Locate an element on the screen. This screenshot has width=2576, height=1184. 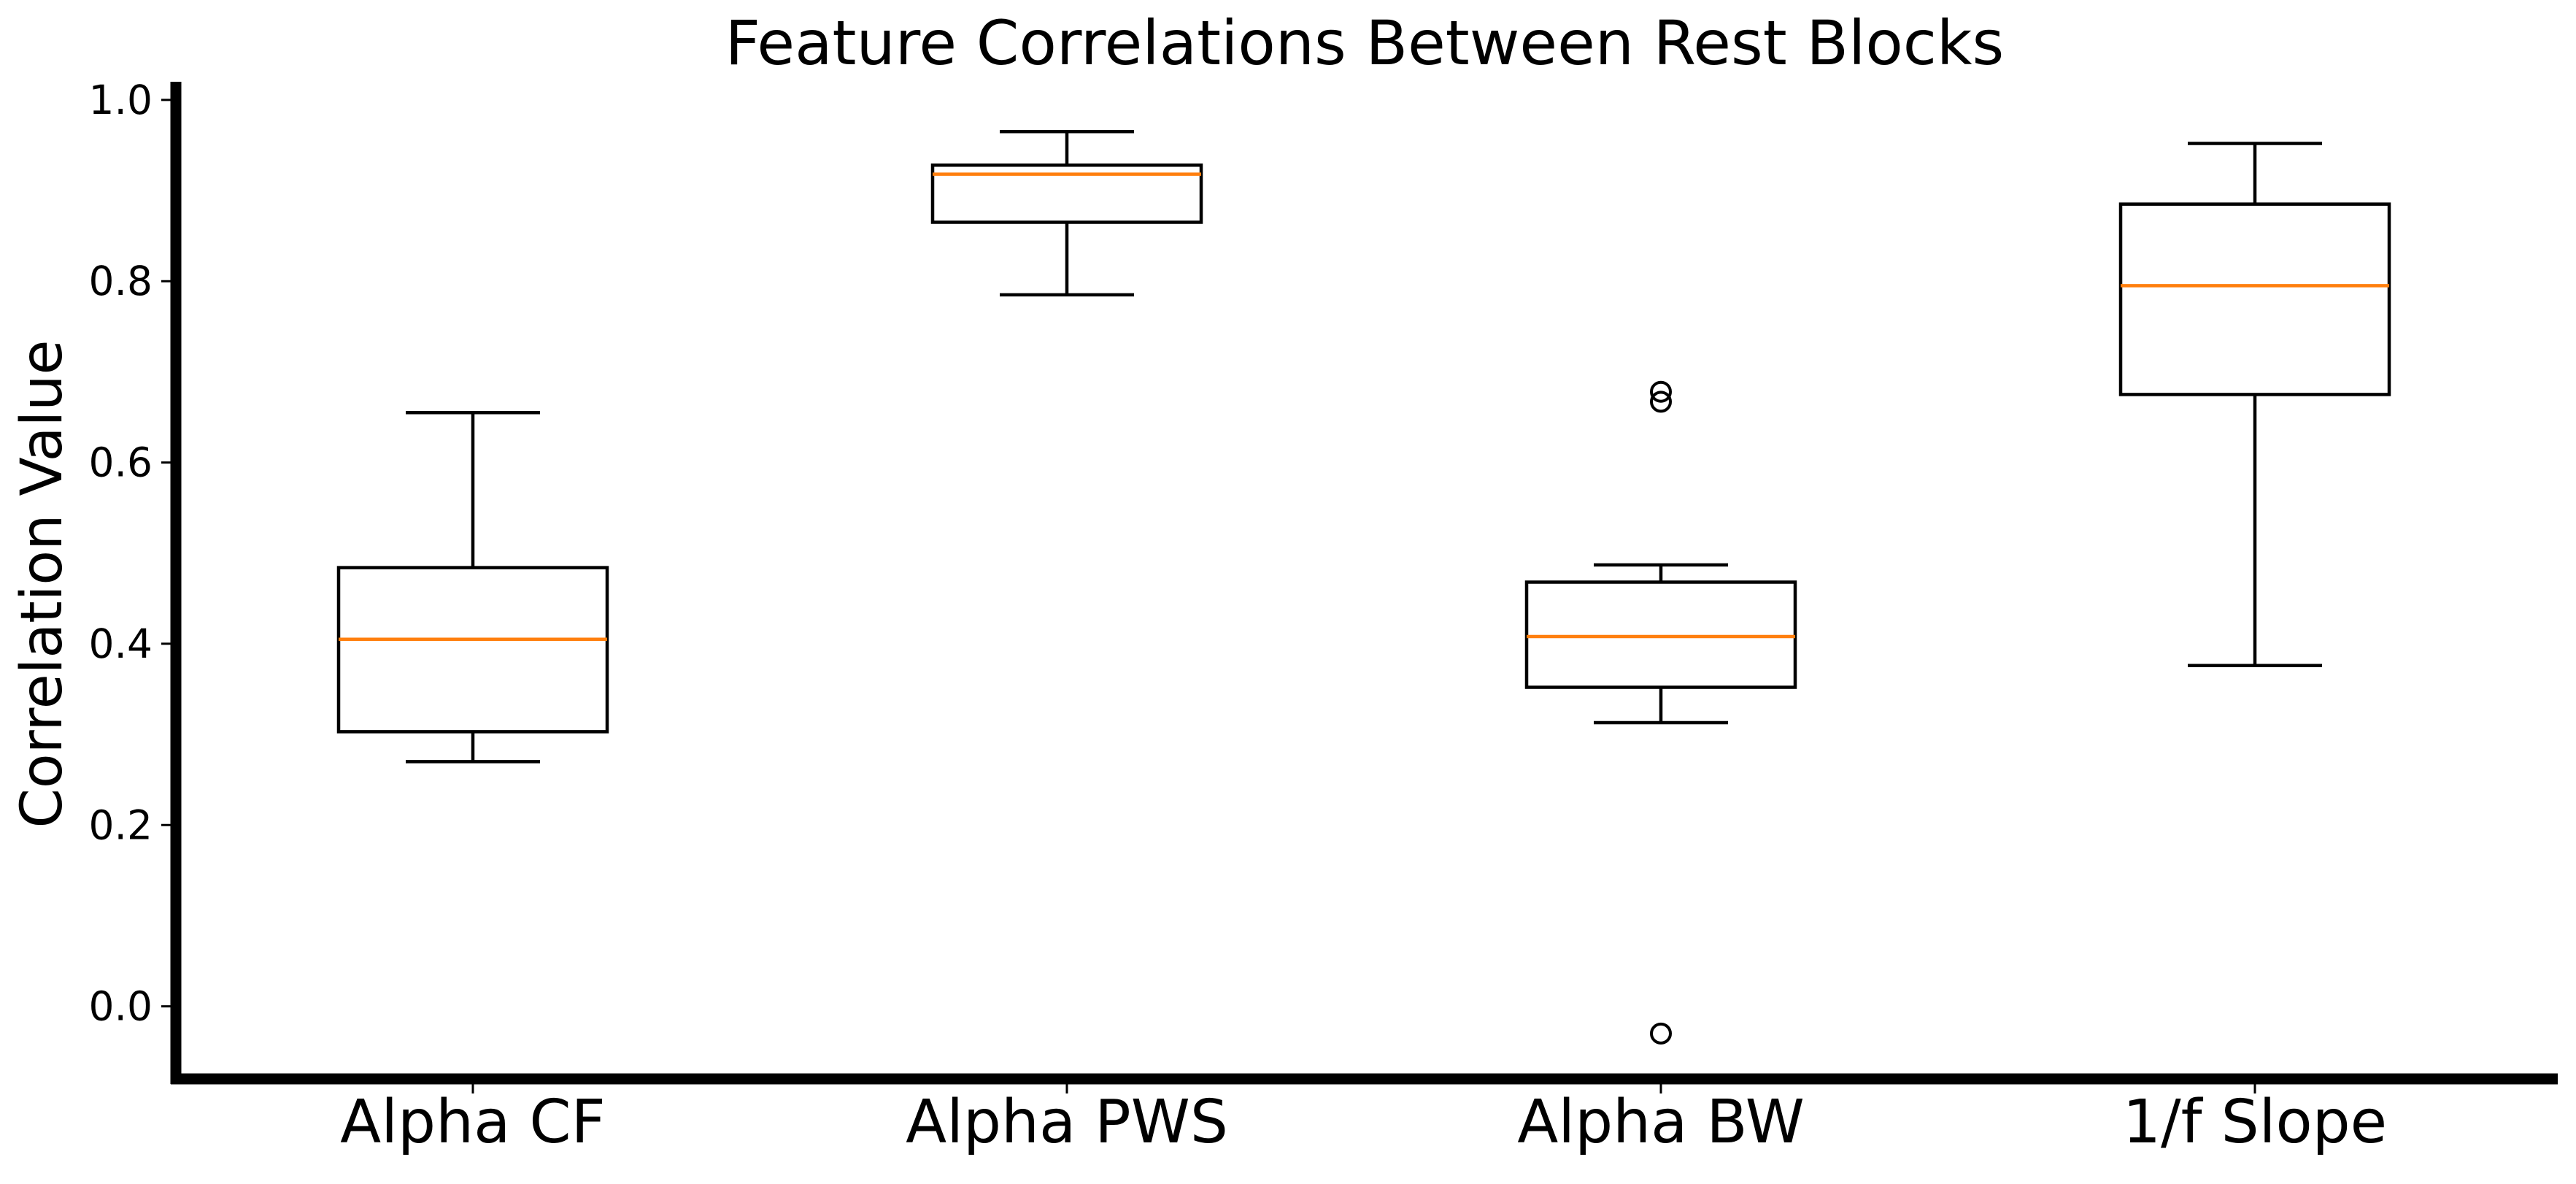
y-axis-label: Correlation Value is located at coordinates (42, 583).